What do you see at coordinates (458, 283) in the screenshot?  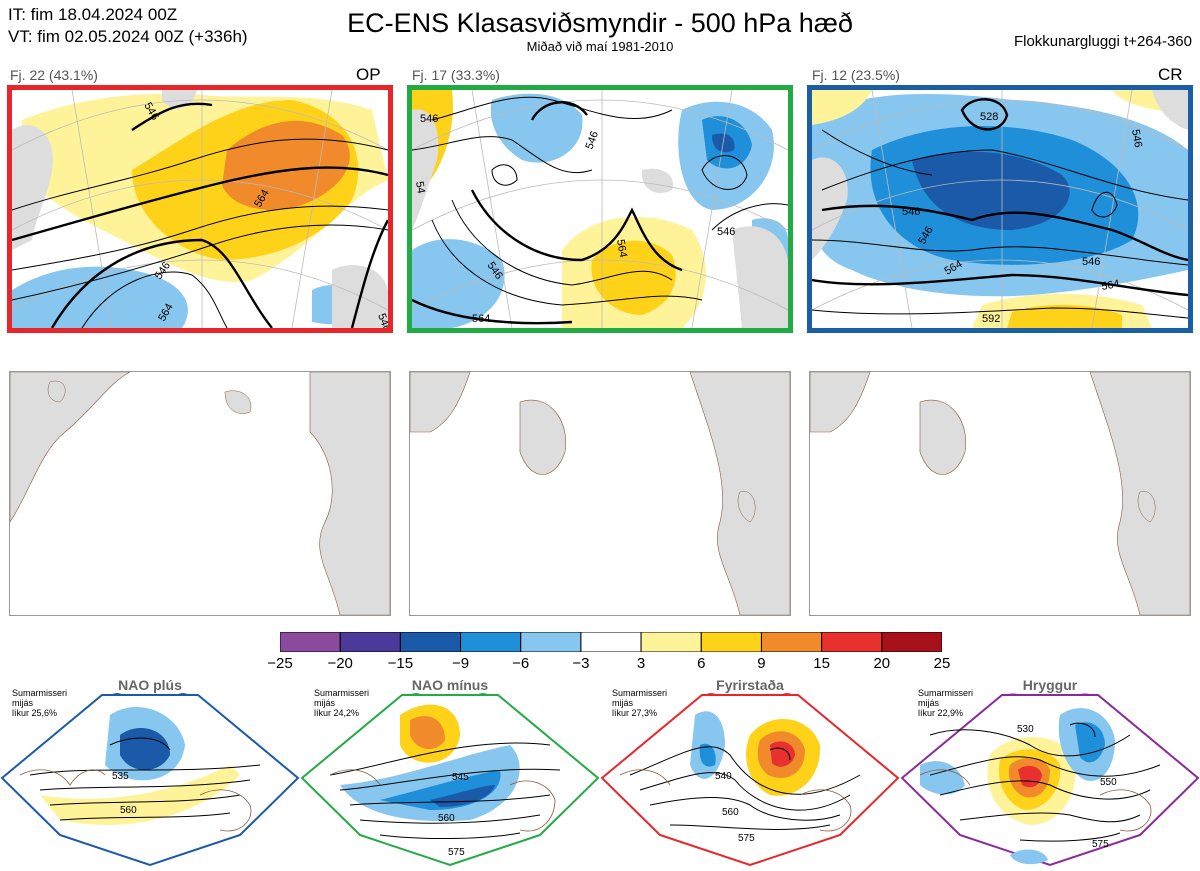 I see `negative-anomaly-southwest` at bounding box center [458, 283].